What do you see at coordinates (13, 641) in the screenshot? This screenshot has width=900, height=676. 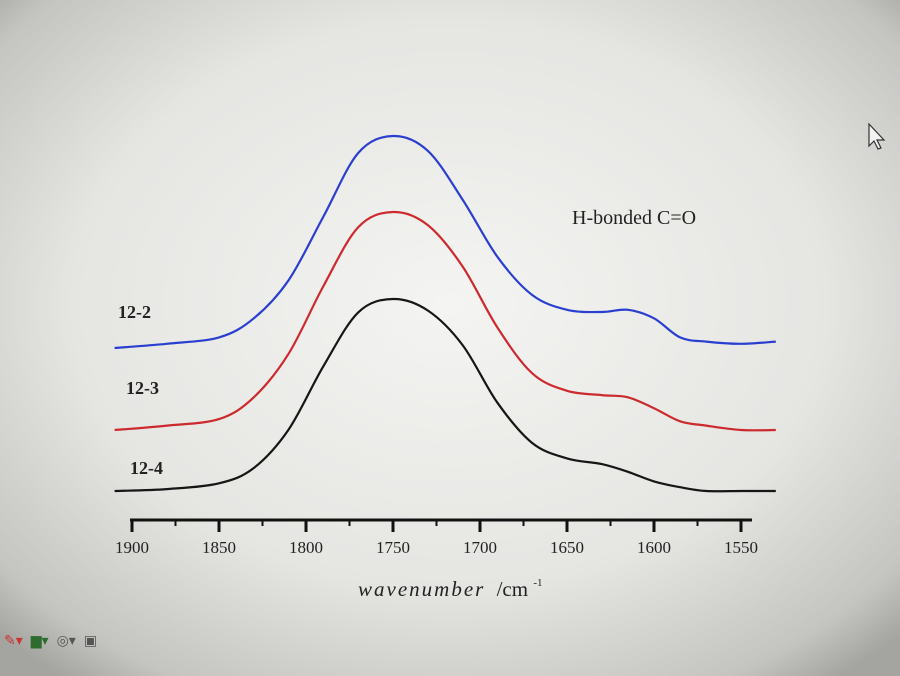 I see `edit-icon: ✎▾` at bounding box center [13, 641].